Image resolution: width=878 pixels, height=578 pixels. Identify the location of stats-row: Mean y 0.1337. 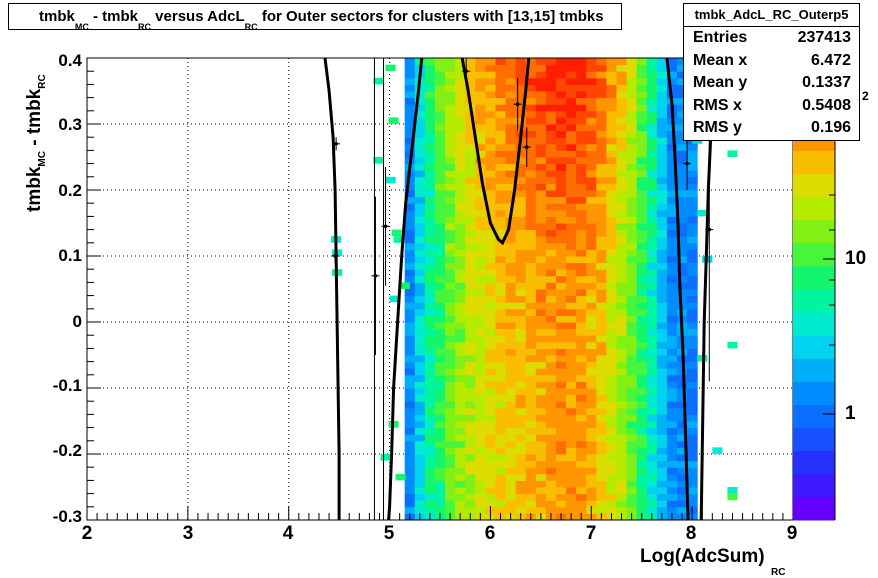
(771, 83).